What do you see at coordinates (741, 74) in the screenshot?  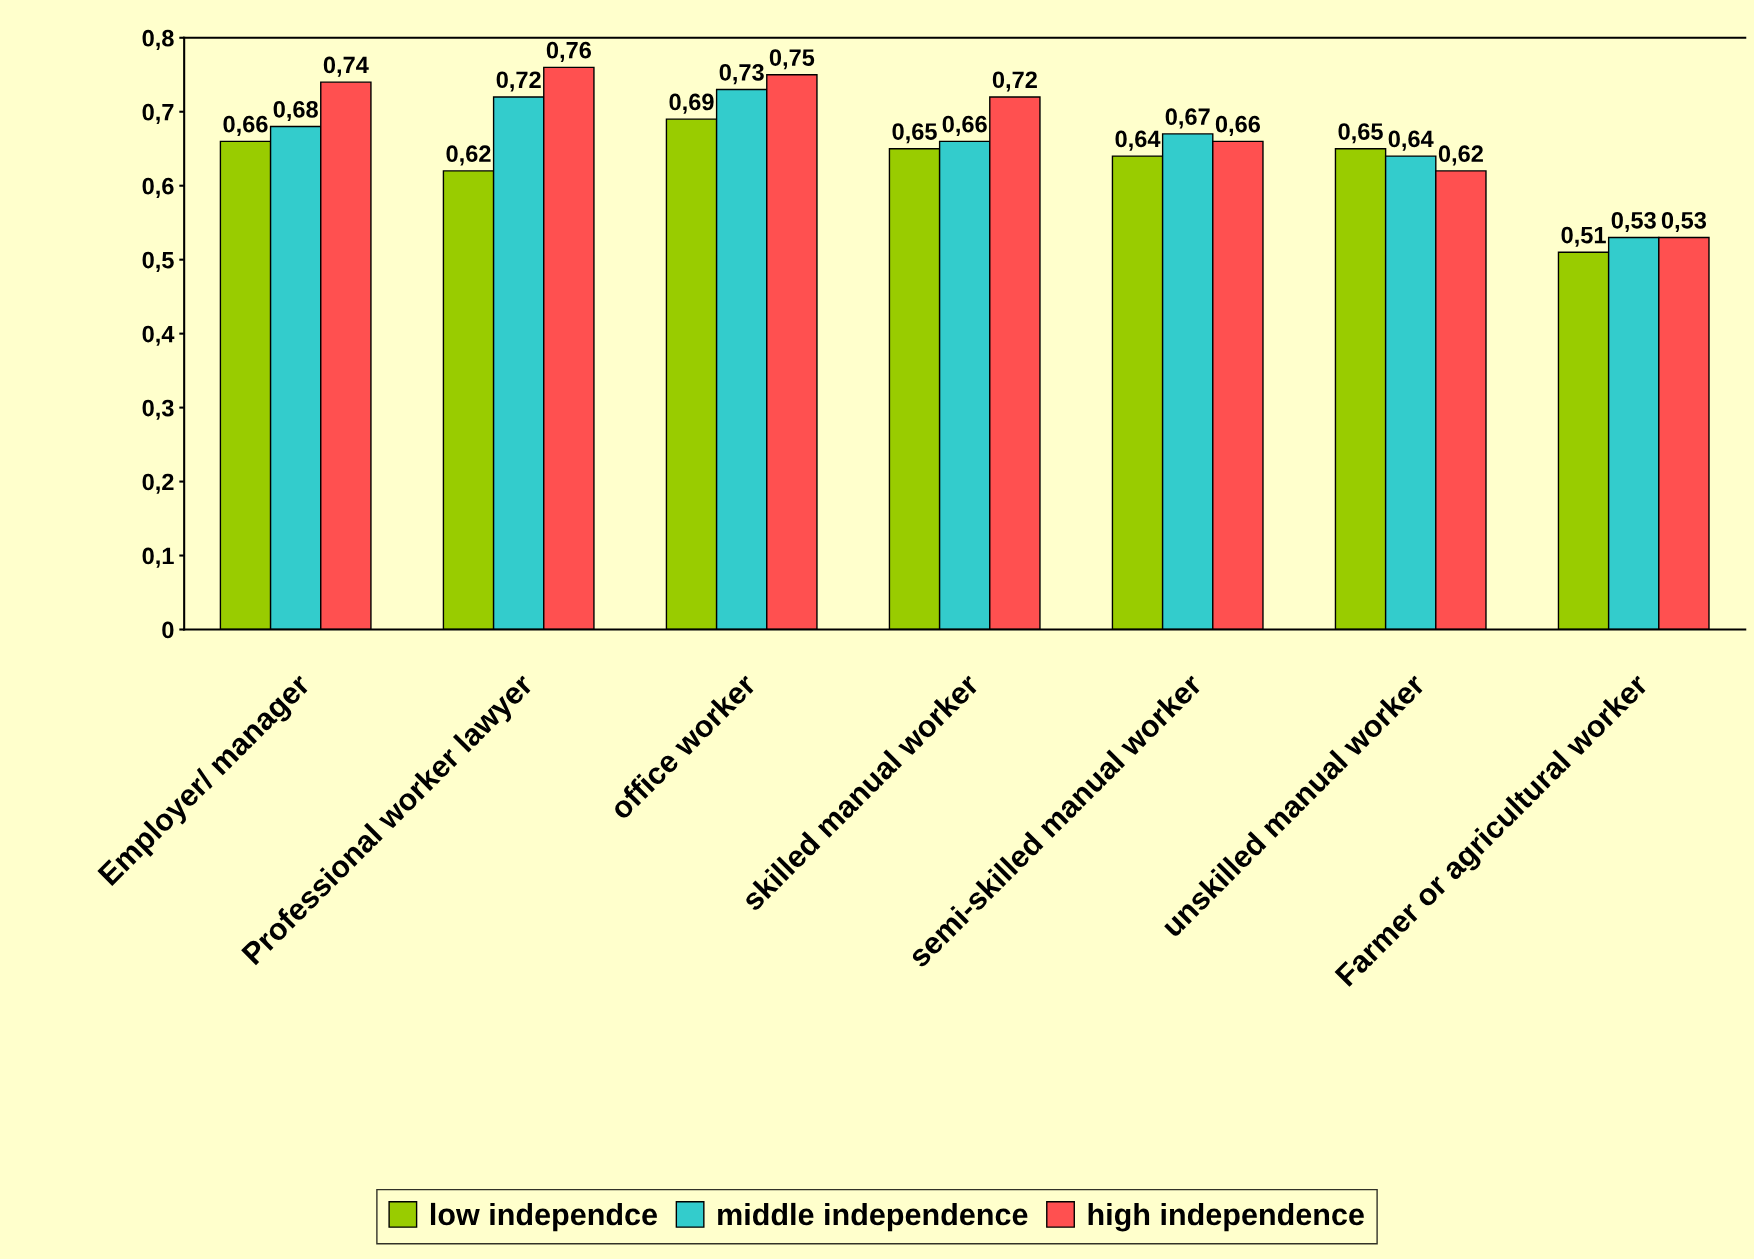 I see `data-label: 0,73` at bounding box center [741, 74].